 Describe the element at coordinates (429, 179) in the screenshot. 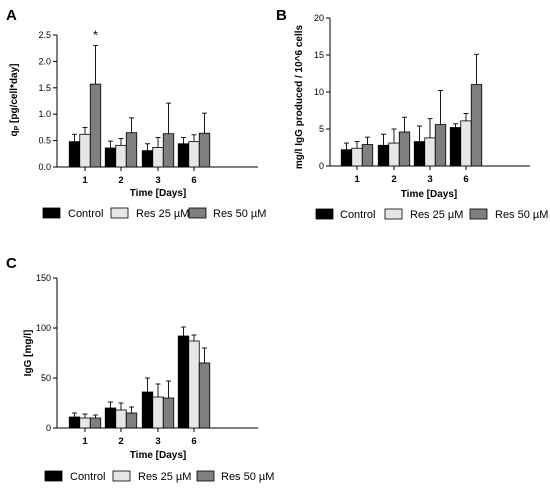

I see `panel-b-xtick-label: 3` at that location.